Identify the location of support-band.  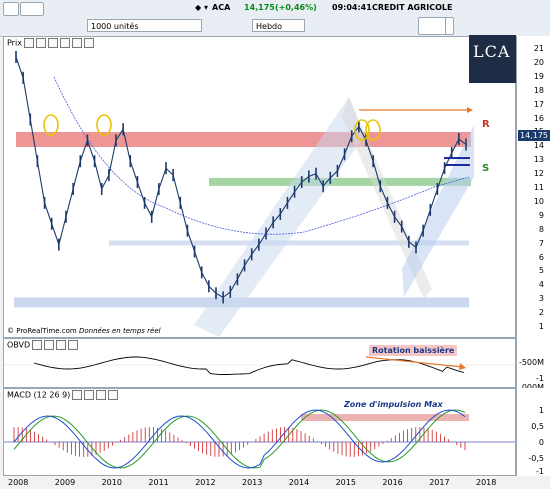
(340, 181).